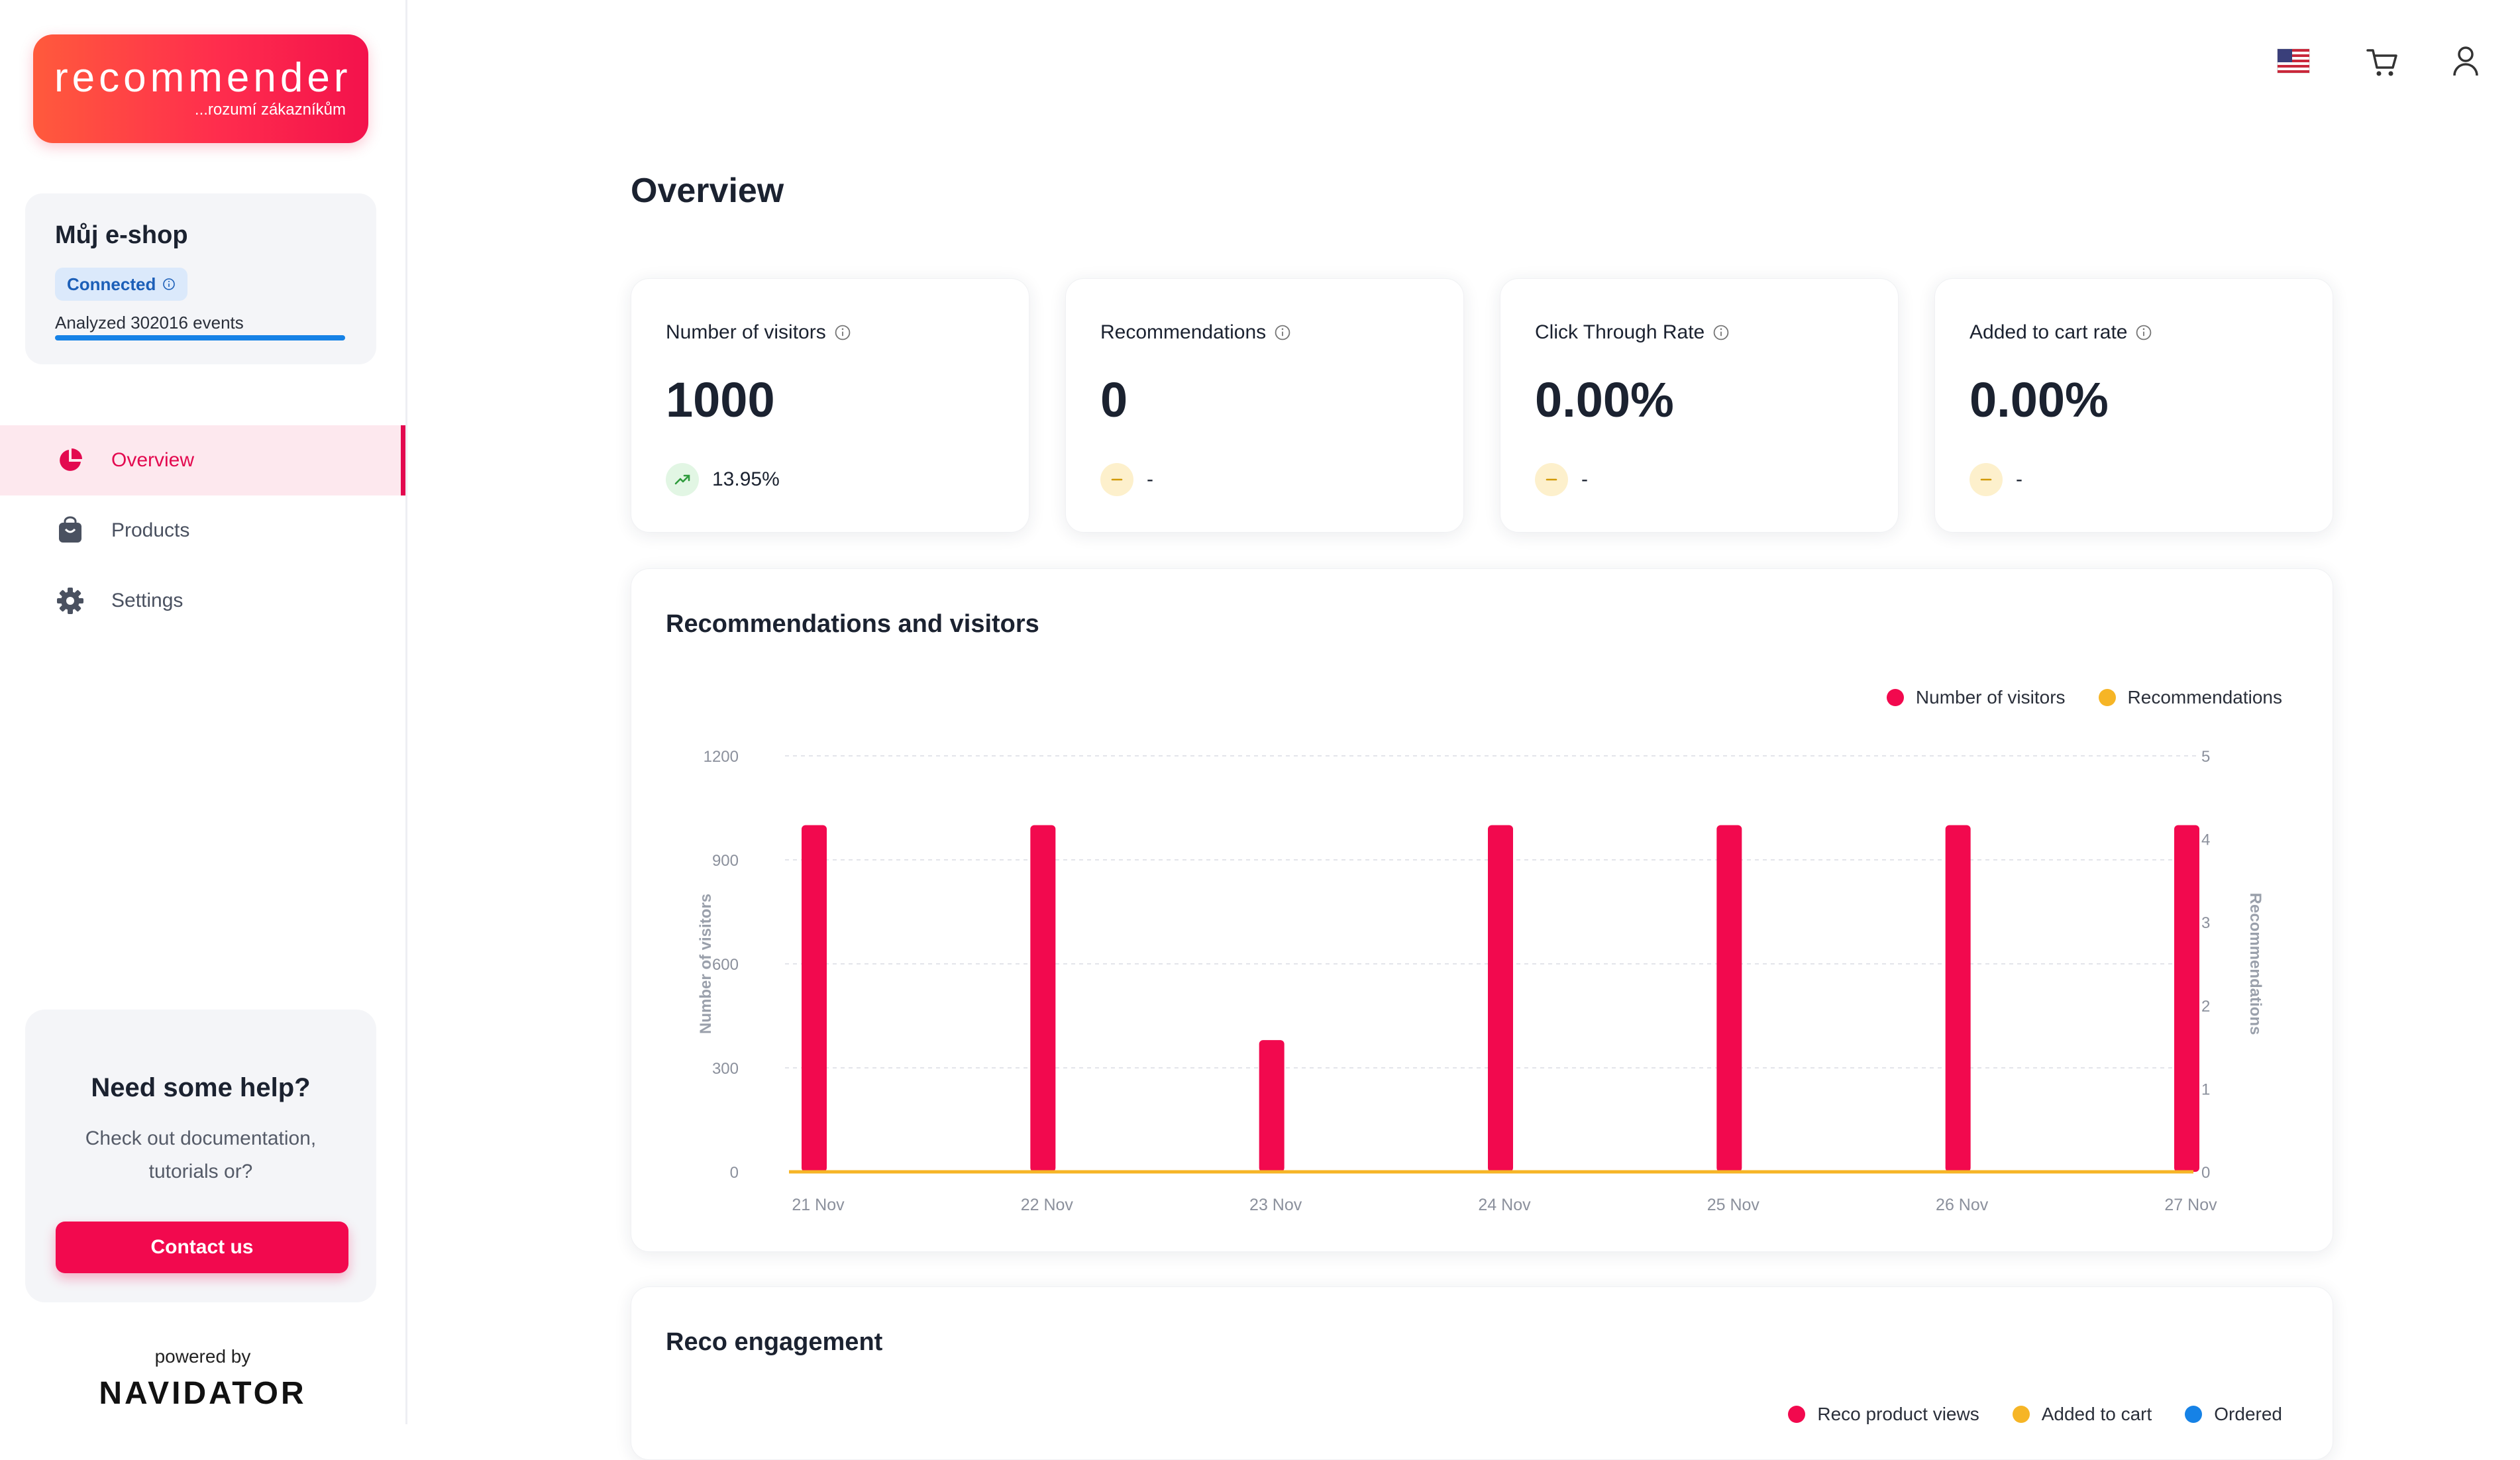  Describe the element at coordinates (2205, 1089) in the screenshot. I see `y2-tick-label: 1` at that location.